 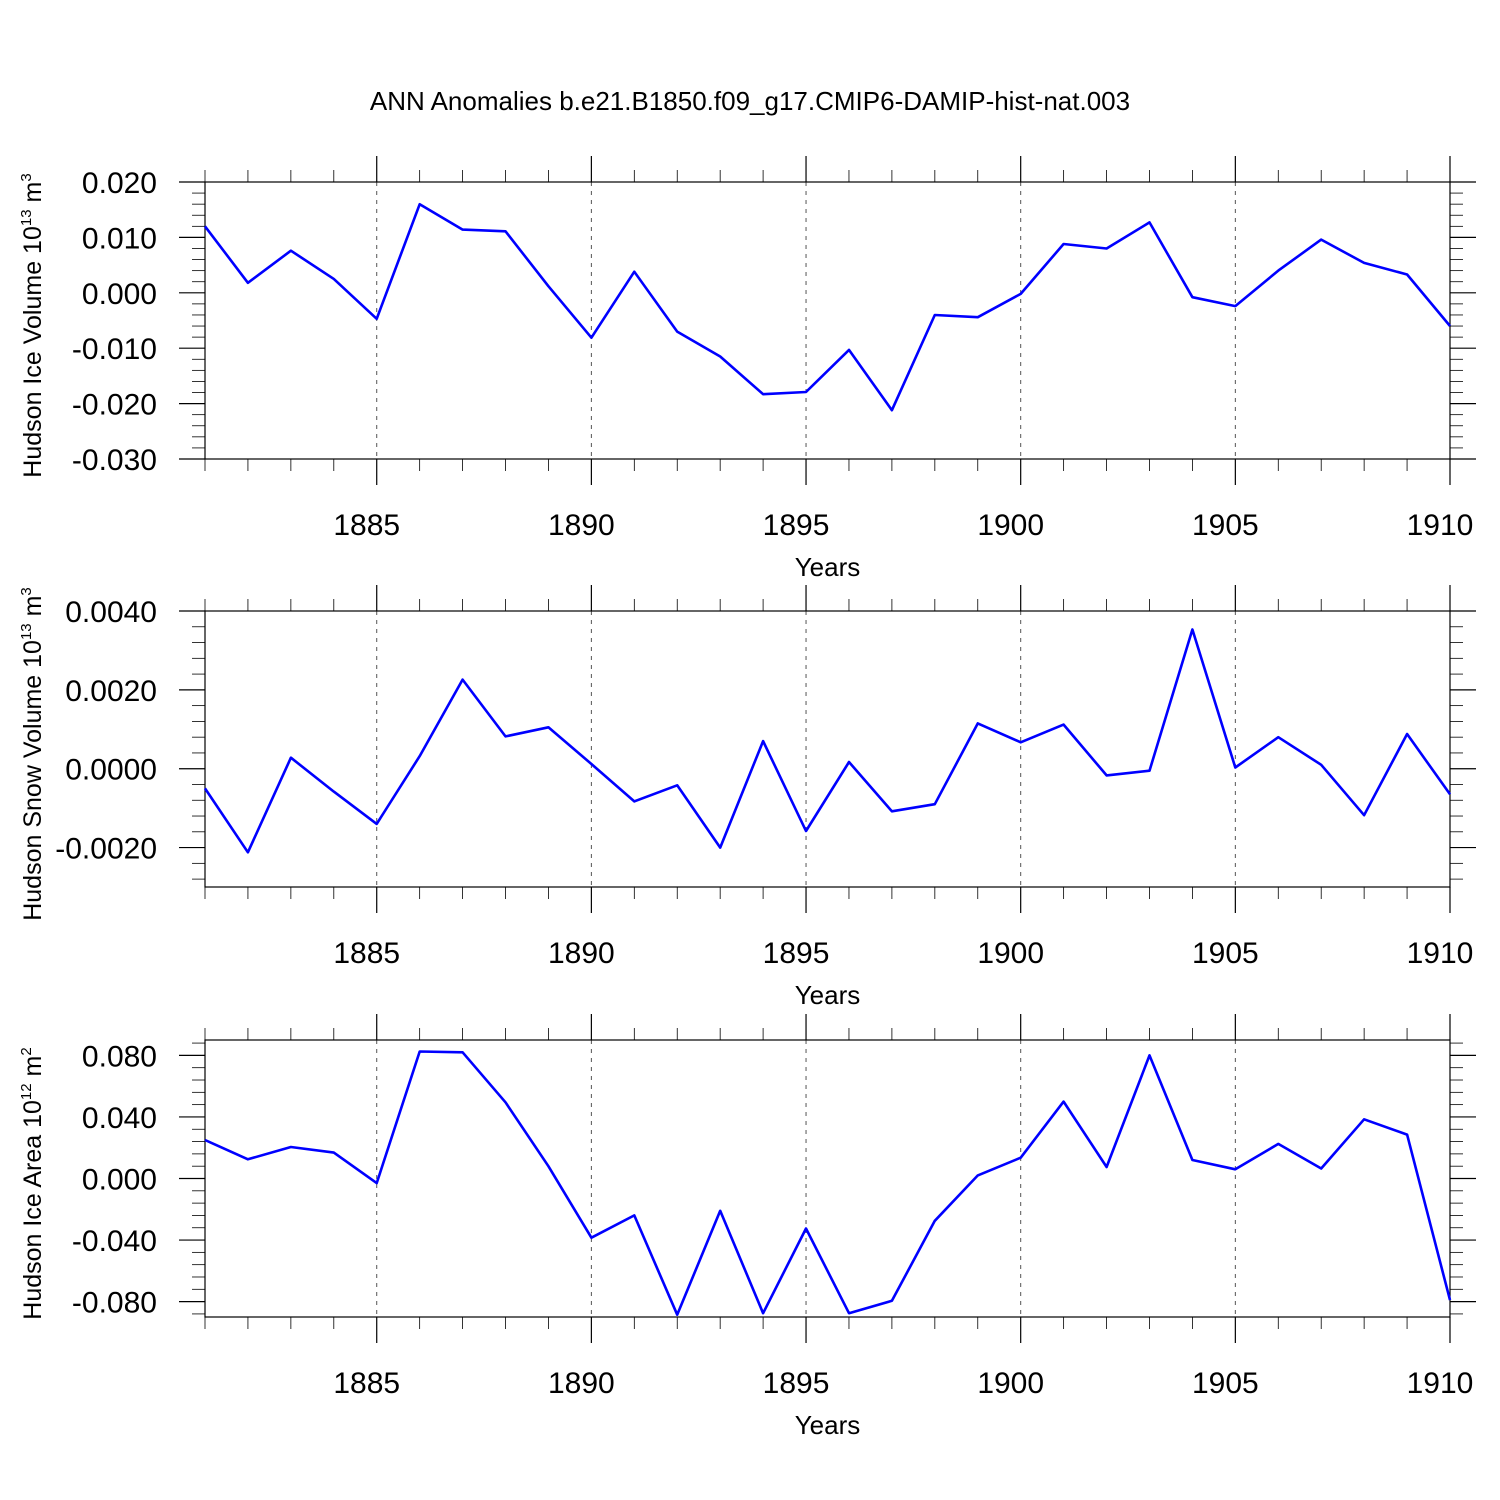 What do you see at coordinates (114, 460) in the screenshot?
I see `y-tick-label: -0.030` at bounding box center [114, 460].